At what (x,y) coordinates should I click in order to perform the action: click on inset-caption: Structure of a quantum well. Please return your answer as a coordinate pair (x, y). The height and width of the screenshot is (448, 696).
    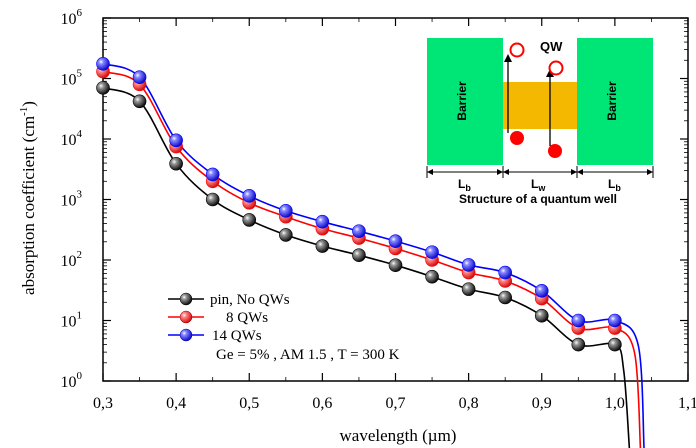
    Looking at the image, I should click on (538, 199).